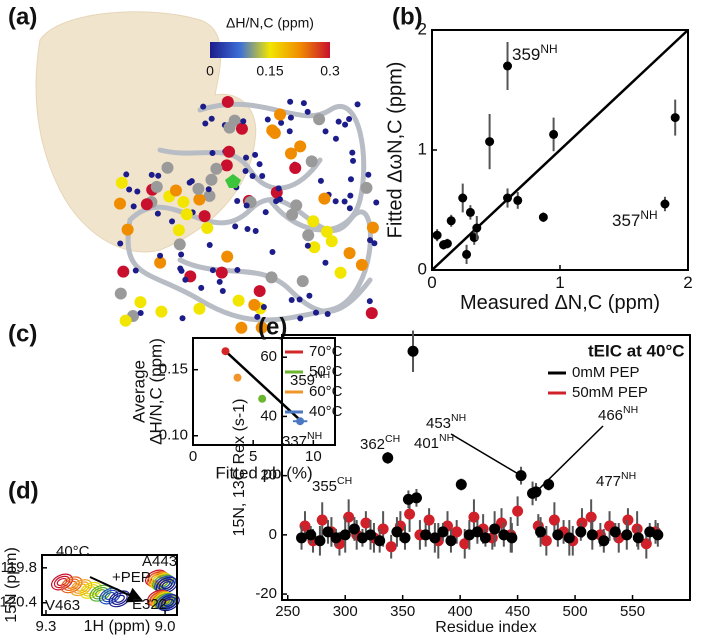 The width and height of the screenshot is (708, 644). Describe the element at coordinates (438, 423) in the screenshot. I see `annotation-text: 453` at that location.